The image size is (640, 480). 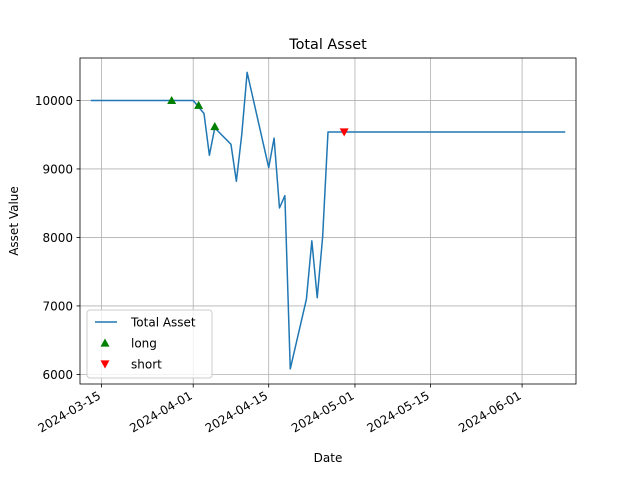 I want to click on legend-box, so click(x=149, y=344).